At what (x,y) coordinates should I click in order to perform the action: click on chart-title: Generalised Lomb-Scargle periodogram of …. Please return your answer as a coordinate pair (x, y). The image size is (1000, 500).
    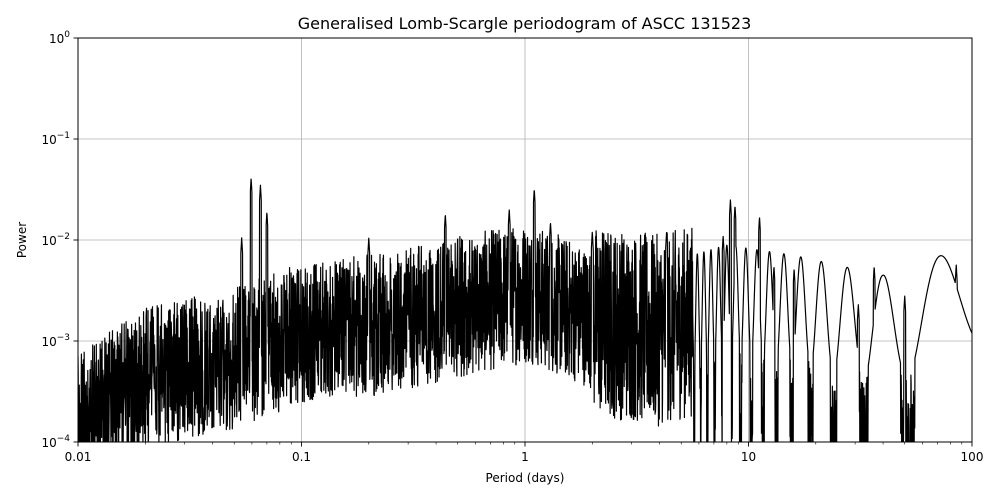
    Looking at the image, I should click on (525, 23).